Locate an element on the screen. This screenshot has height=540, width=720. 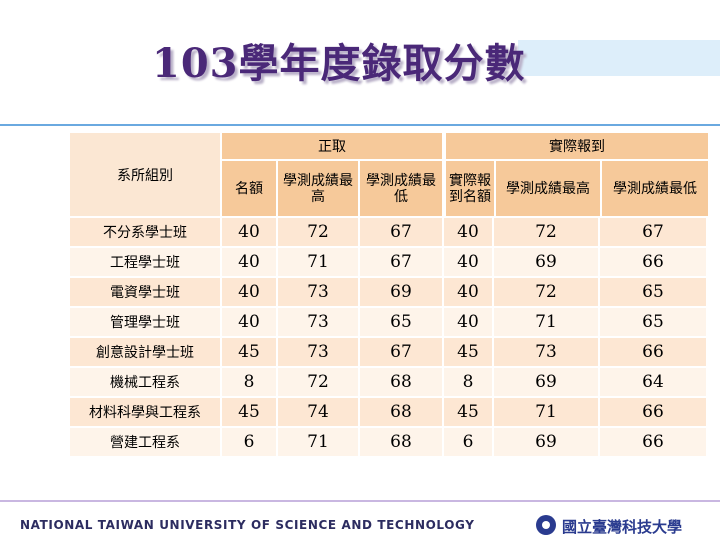
cell-enrolled-quota: 6 is located at coordinates (468, 442).